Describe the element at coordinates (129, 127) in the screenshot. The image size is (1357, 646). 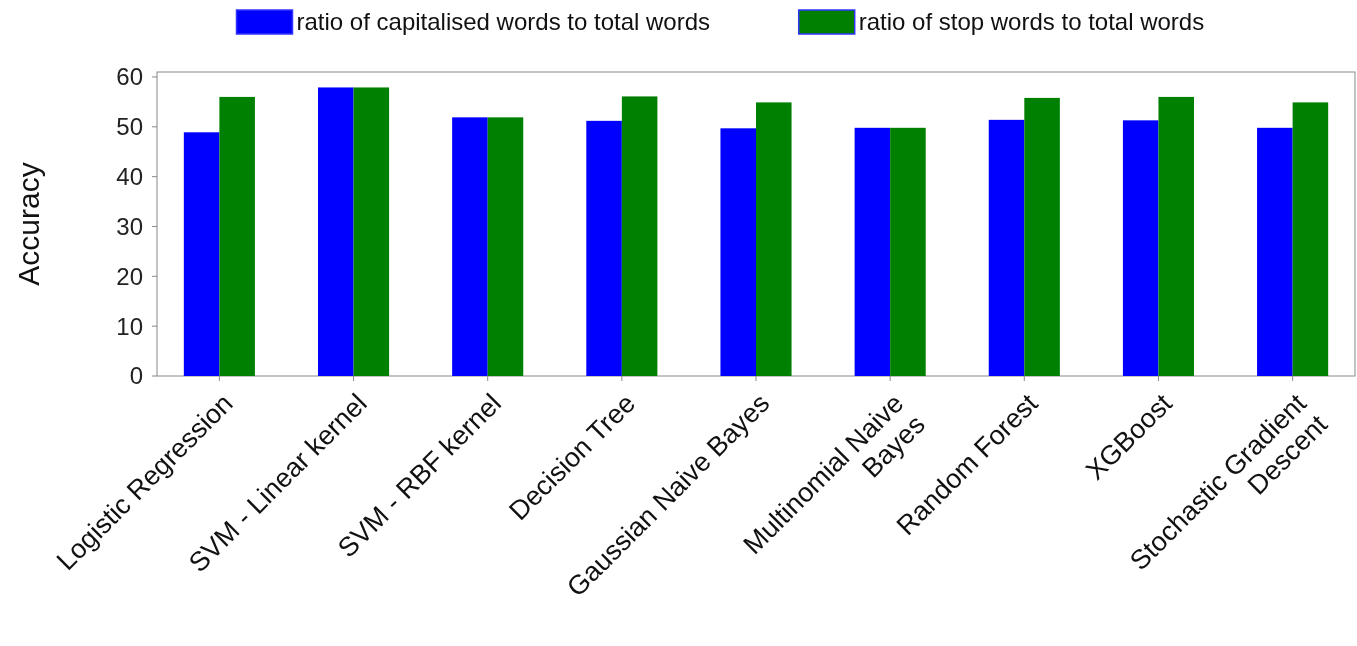
I see `y-tick-label: 50` at that location.